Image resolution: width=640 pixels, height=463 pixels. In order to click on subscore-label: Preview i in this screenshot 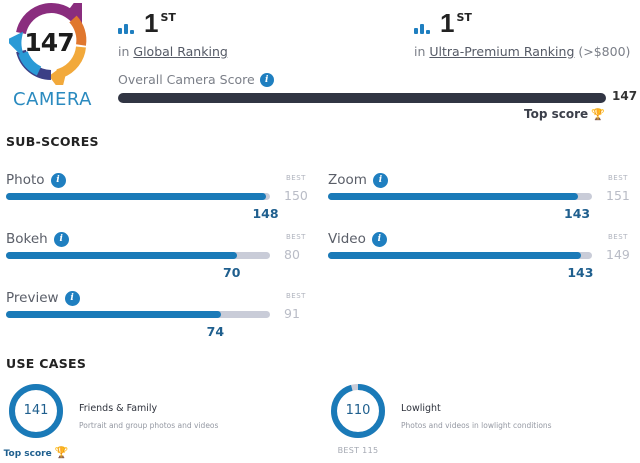, I will do `click(43, 298)`.